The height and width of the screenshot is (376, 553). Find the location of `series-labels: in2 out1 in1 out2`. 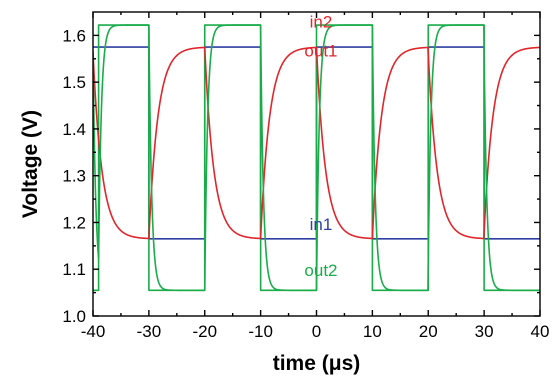

series-labels: in2 out1 in1 out2 is located at coordinates (320, 146).